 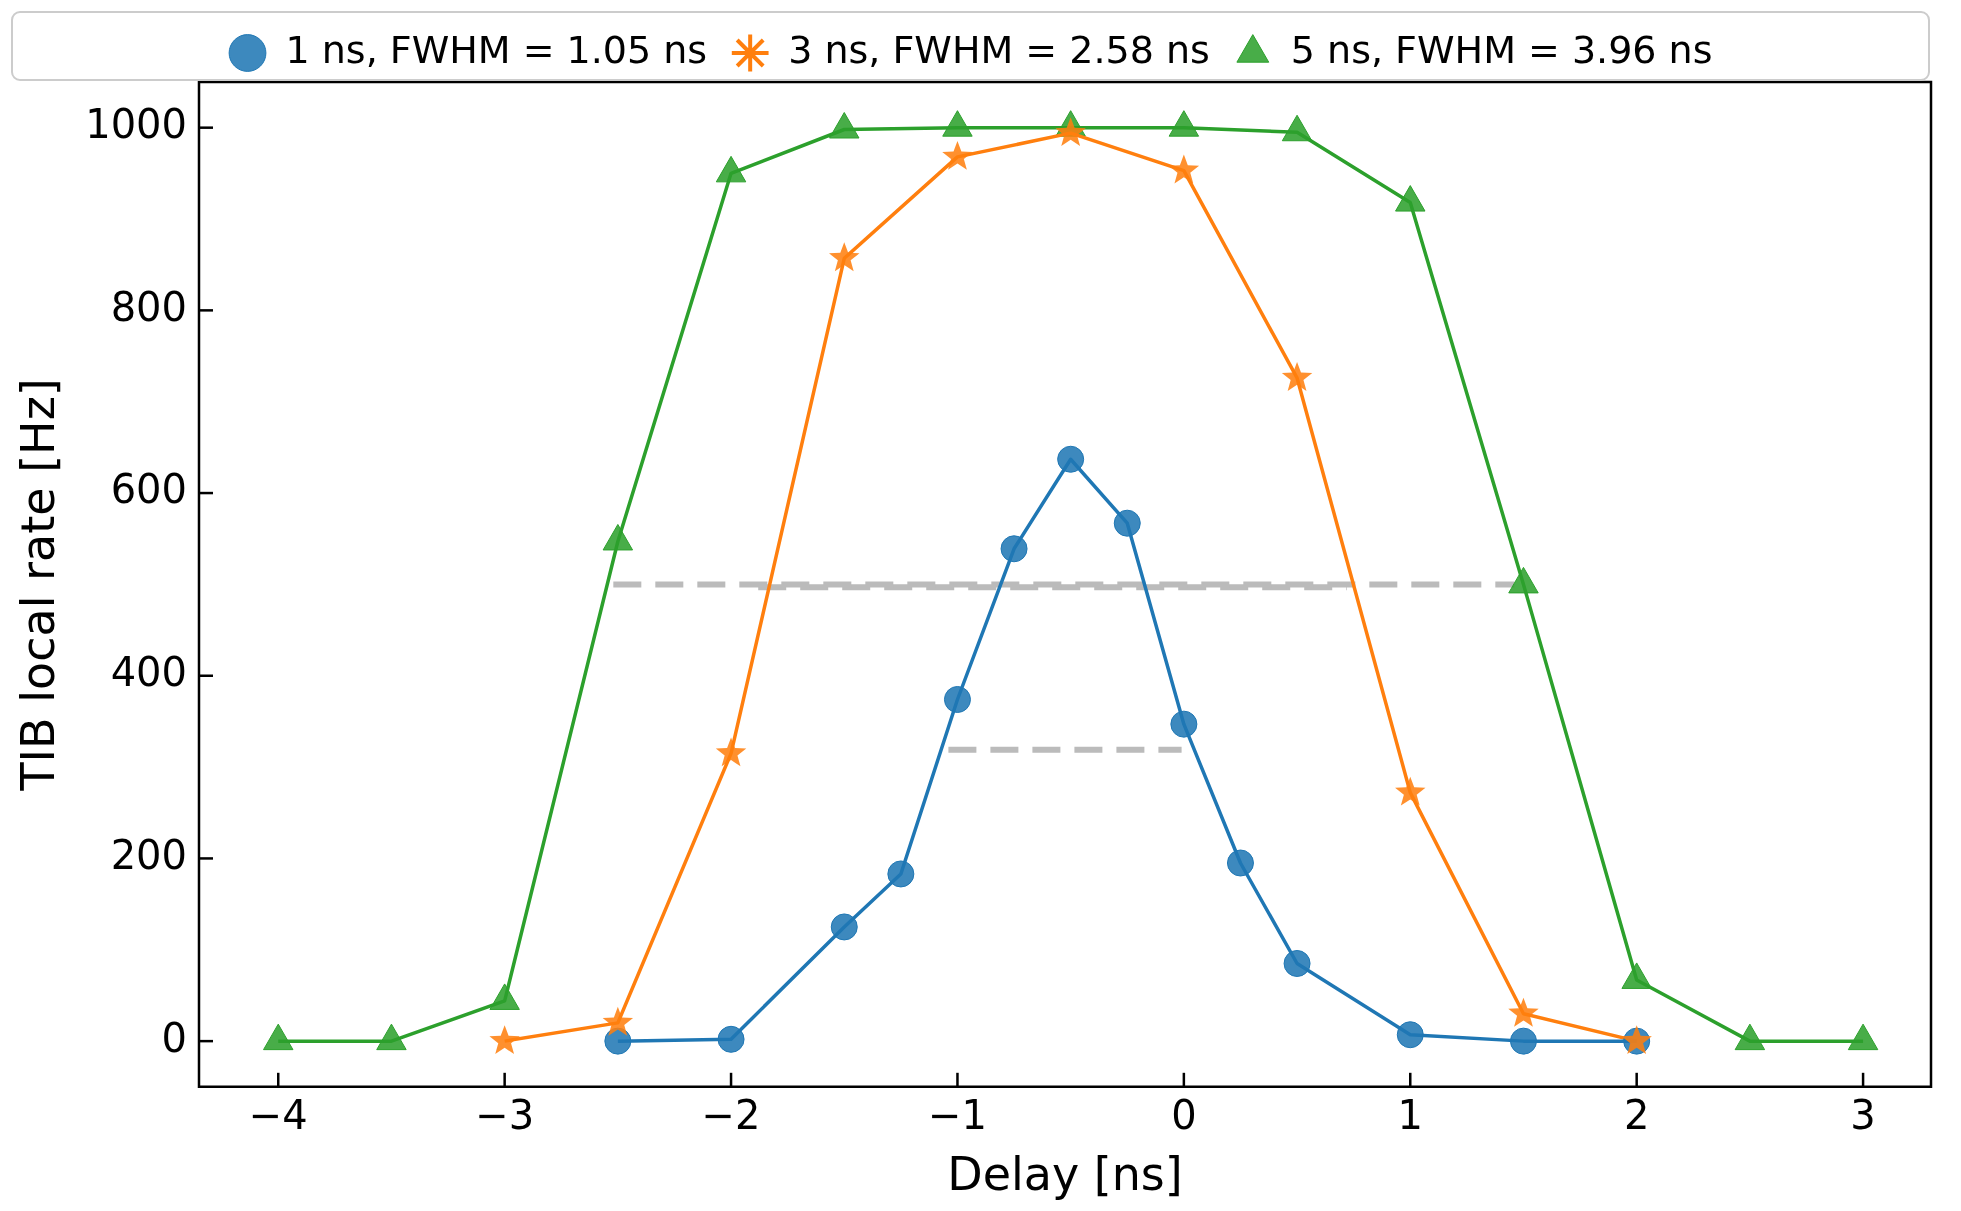 What do you see at coordinates (1065, 1174) in the screenshot?
I see `x-axis-title: Delay [ns]` at bounding box center [1065, 1174].